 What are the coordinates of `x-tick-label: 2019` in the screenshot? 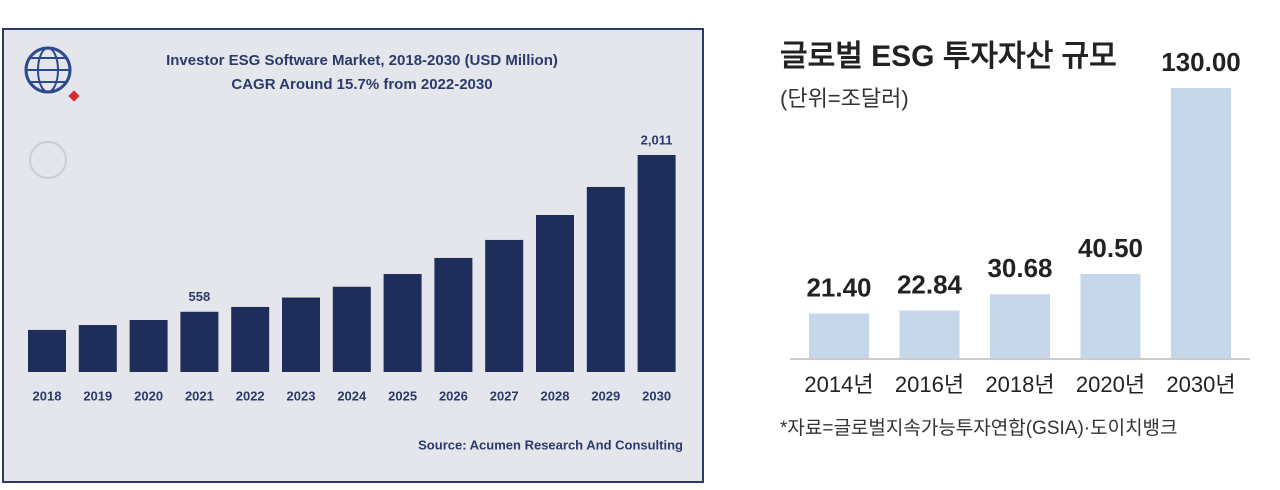 It's located at (97, 395).